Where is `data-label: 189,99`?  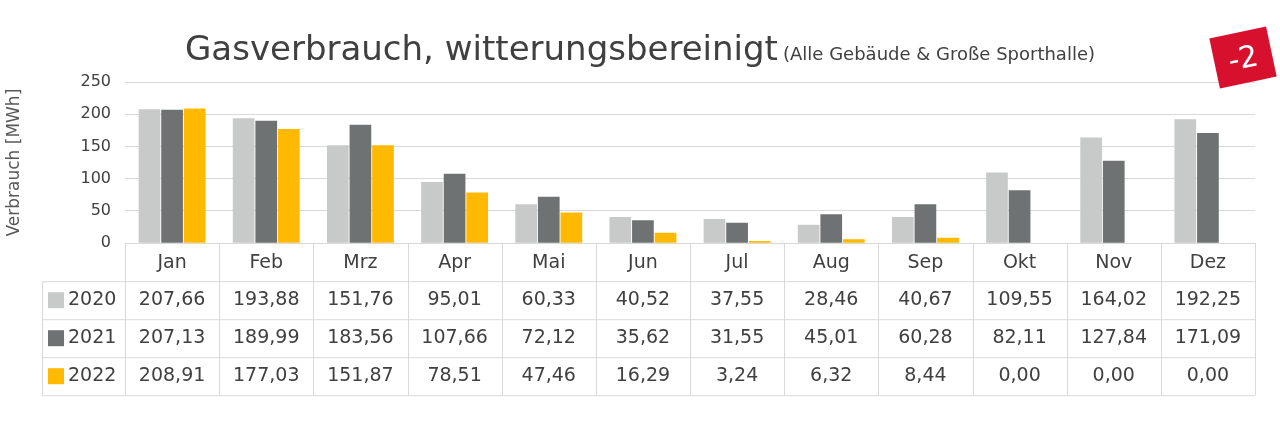 data-label: 189,99 is located at coordinates (266, 336).